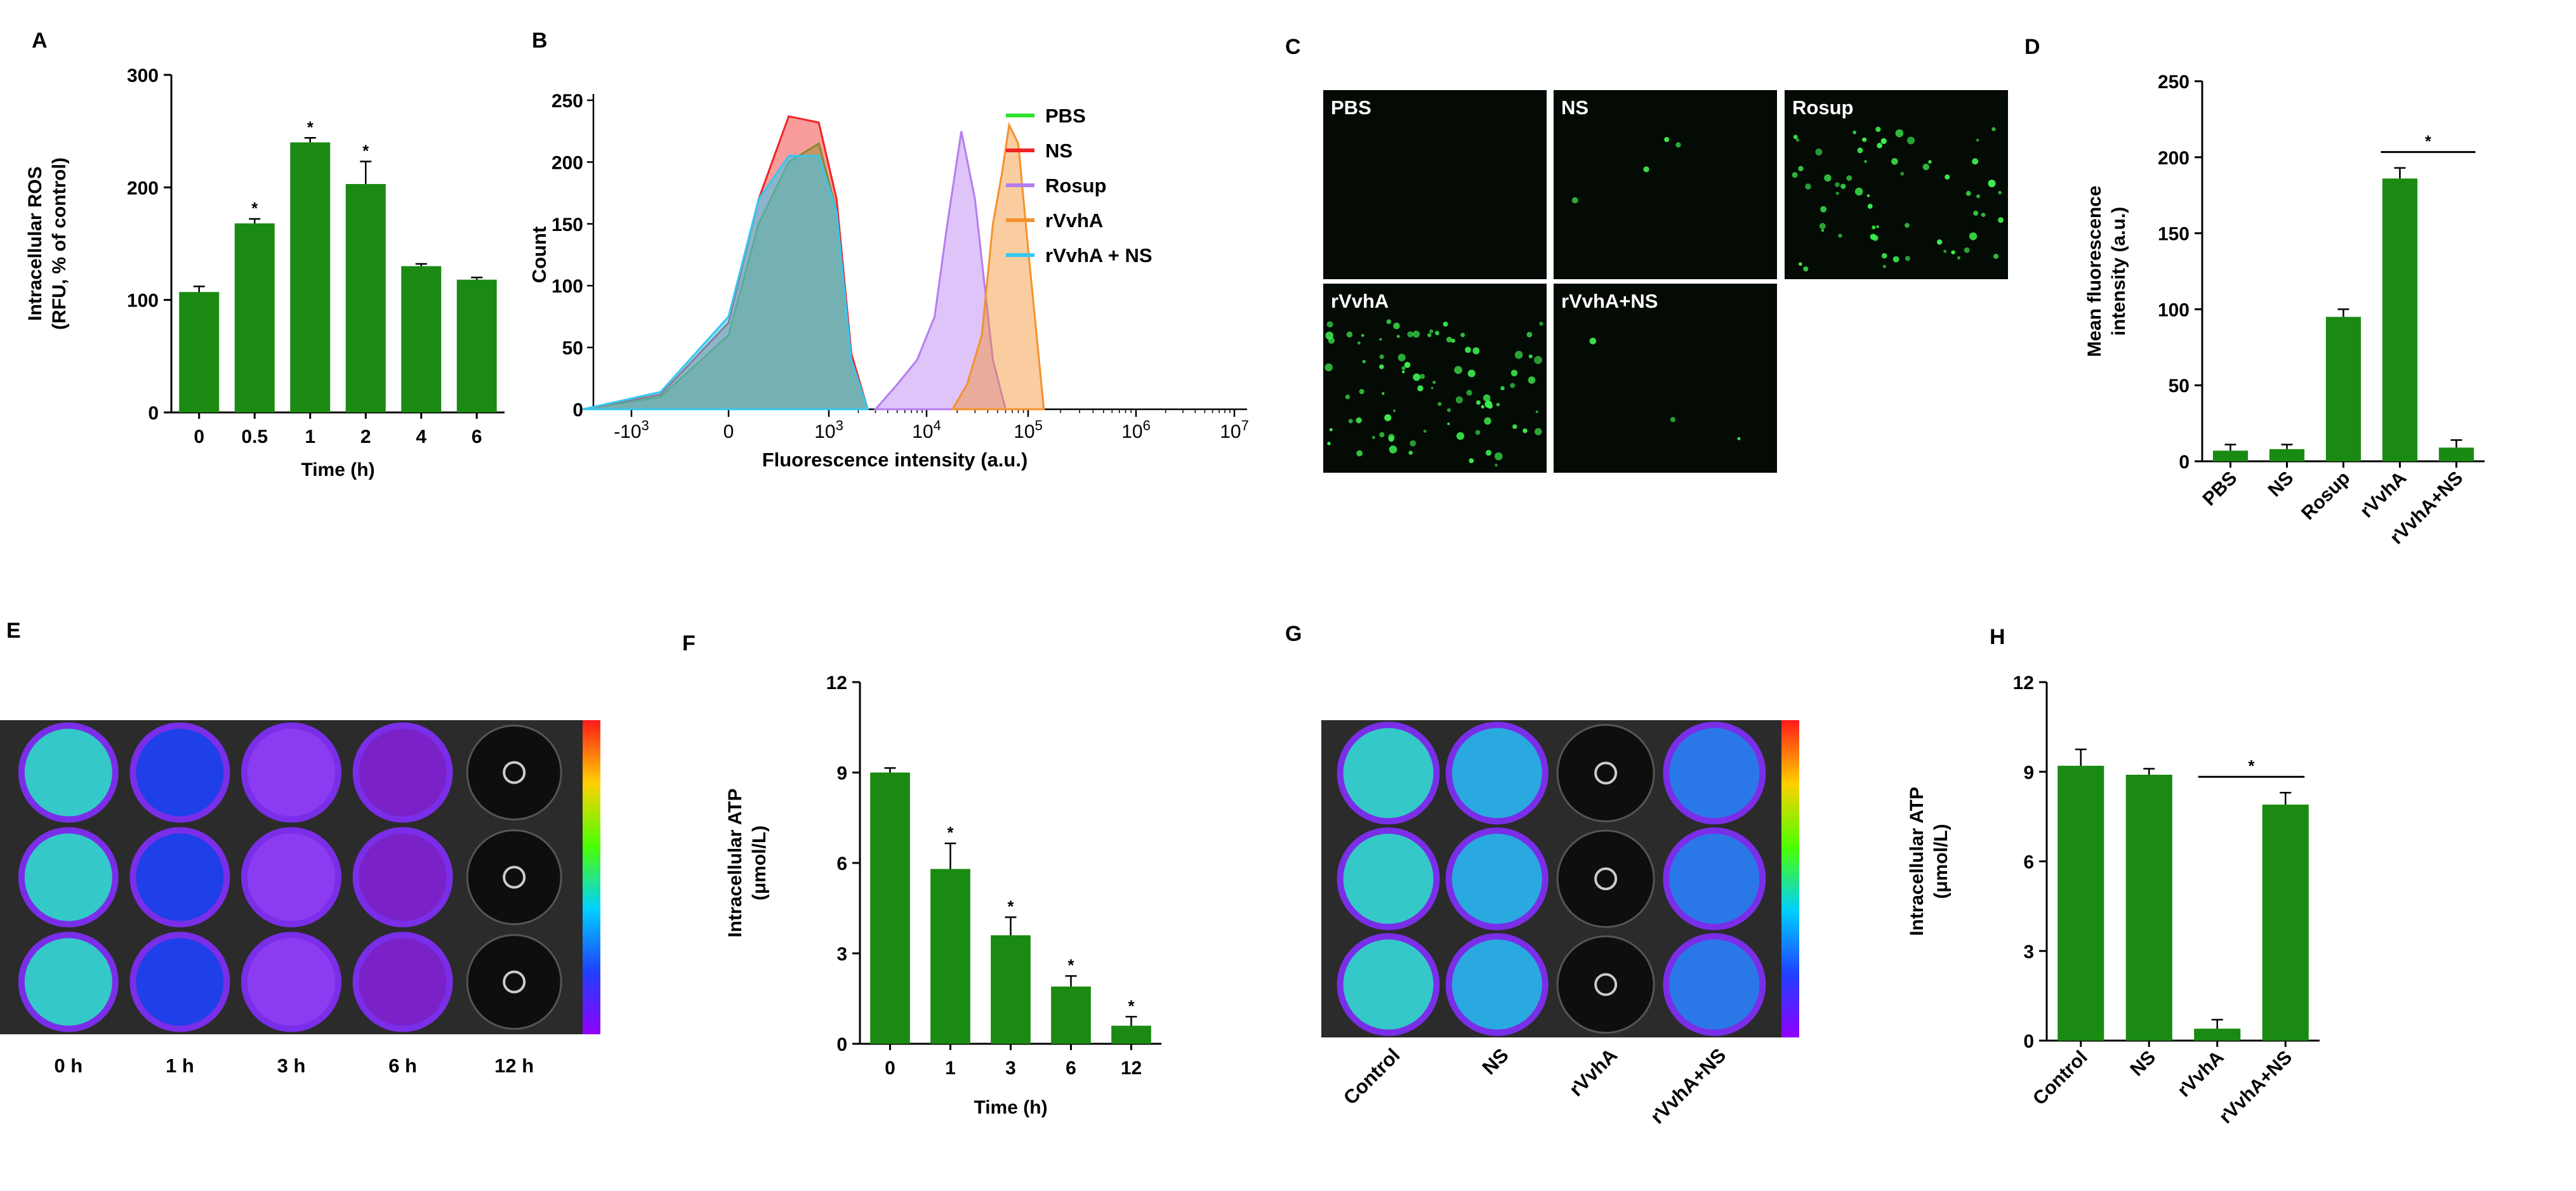 The height and width of the screenshot is (1191, 2576). I want to click on x-tick-label: 10⁶, so click(1136, 430).